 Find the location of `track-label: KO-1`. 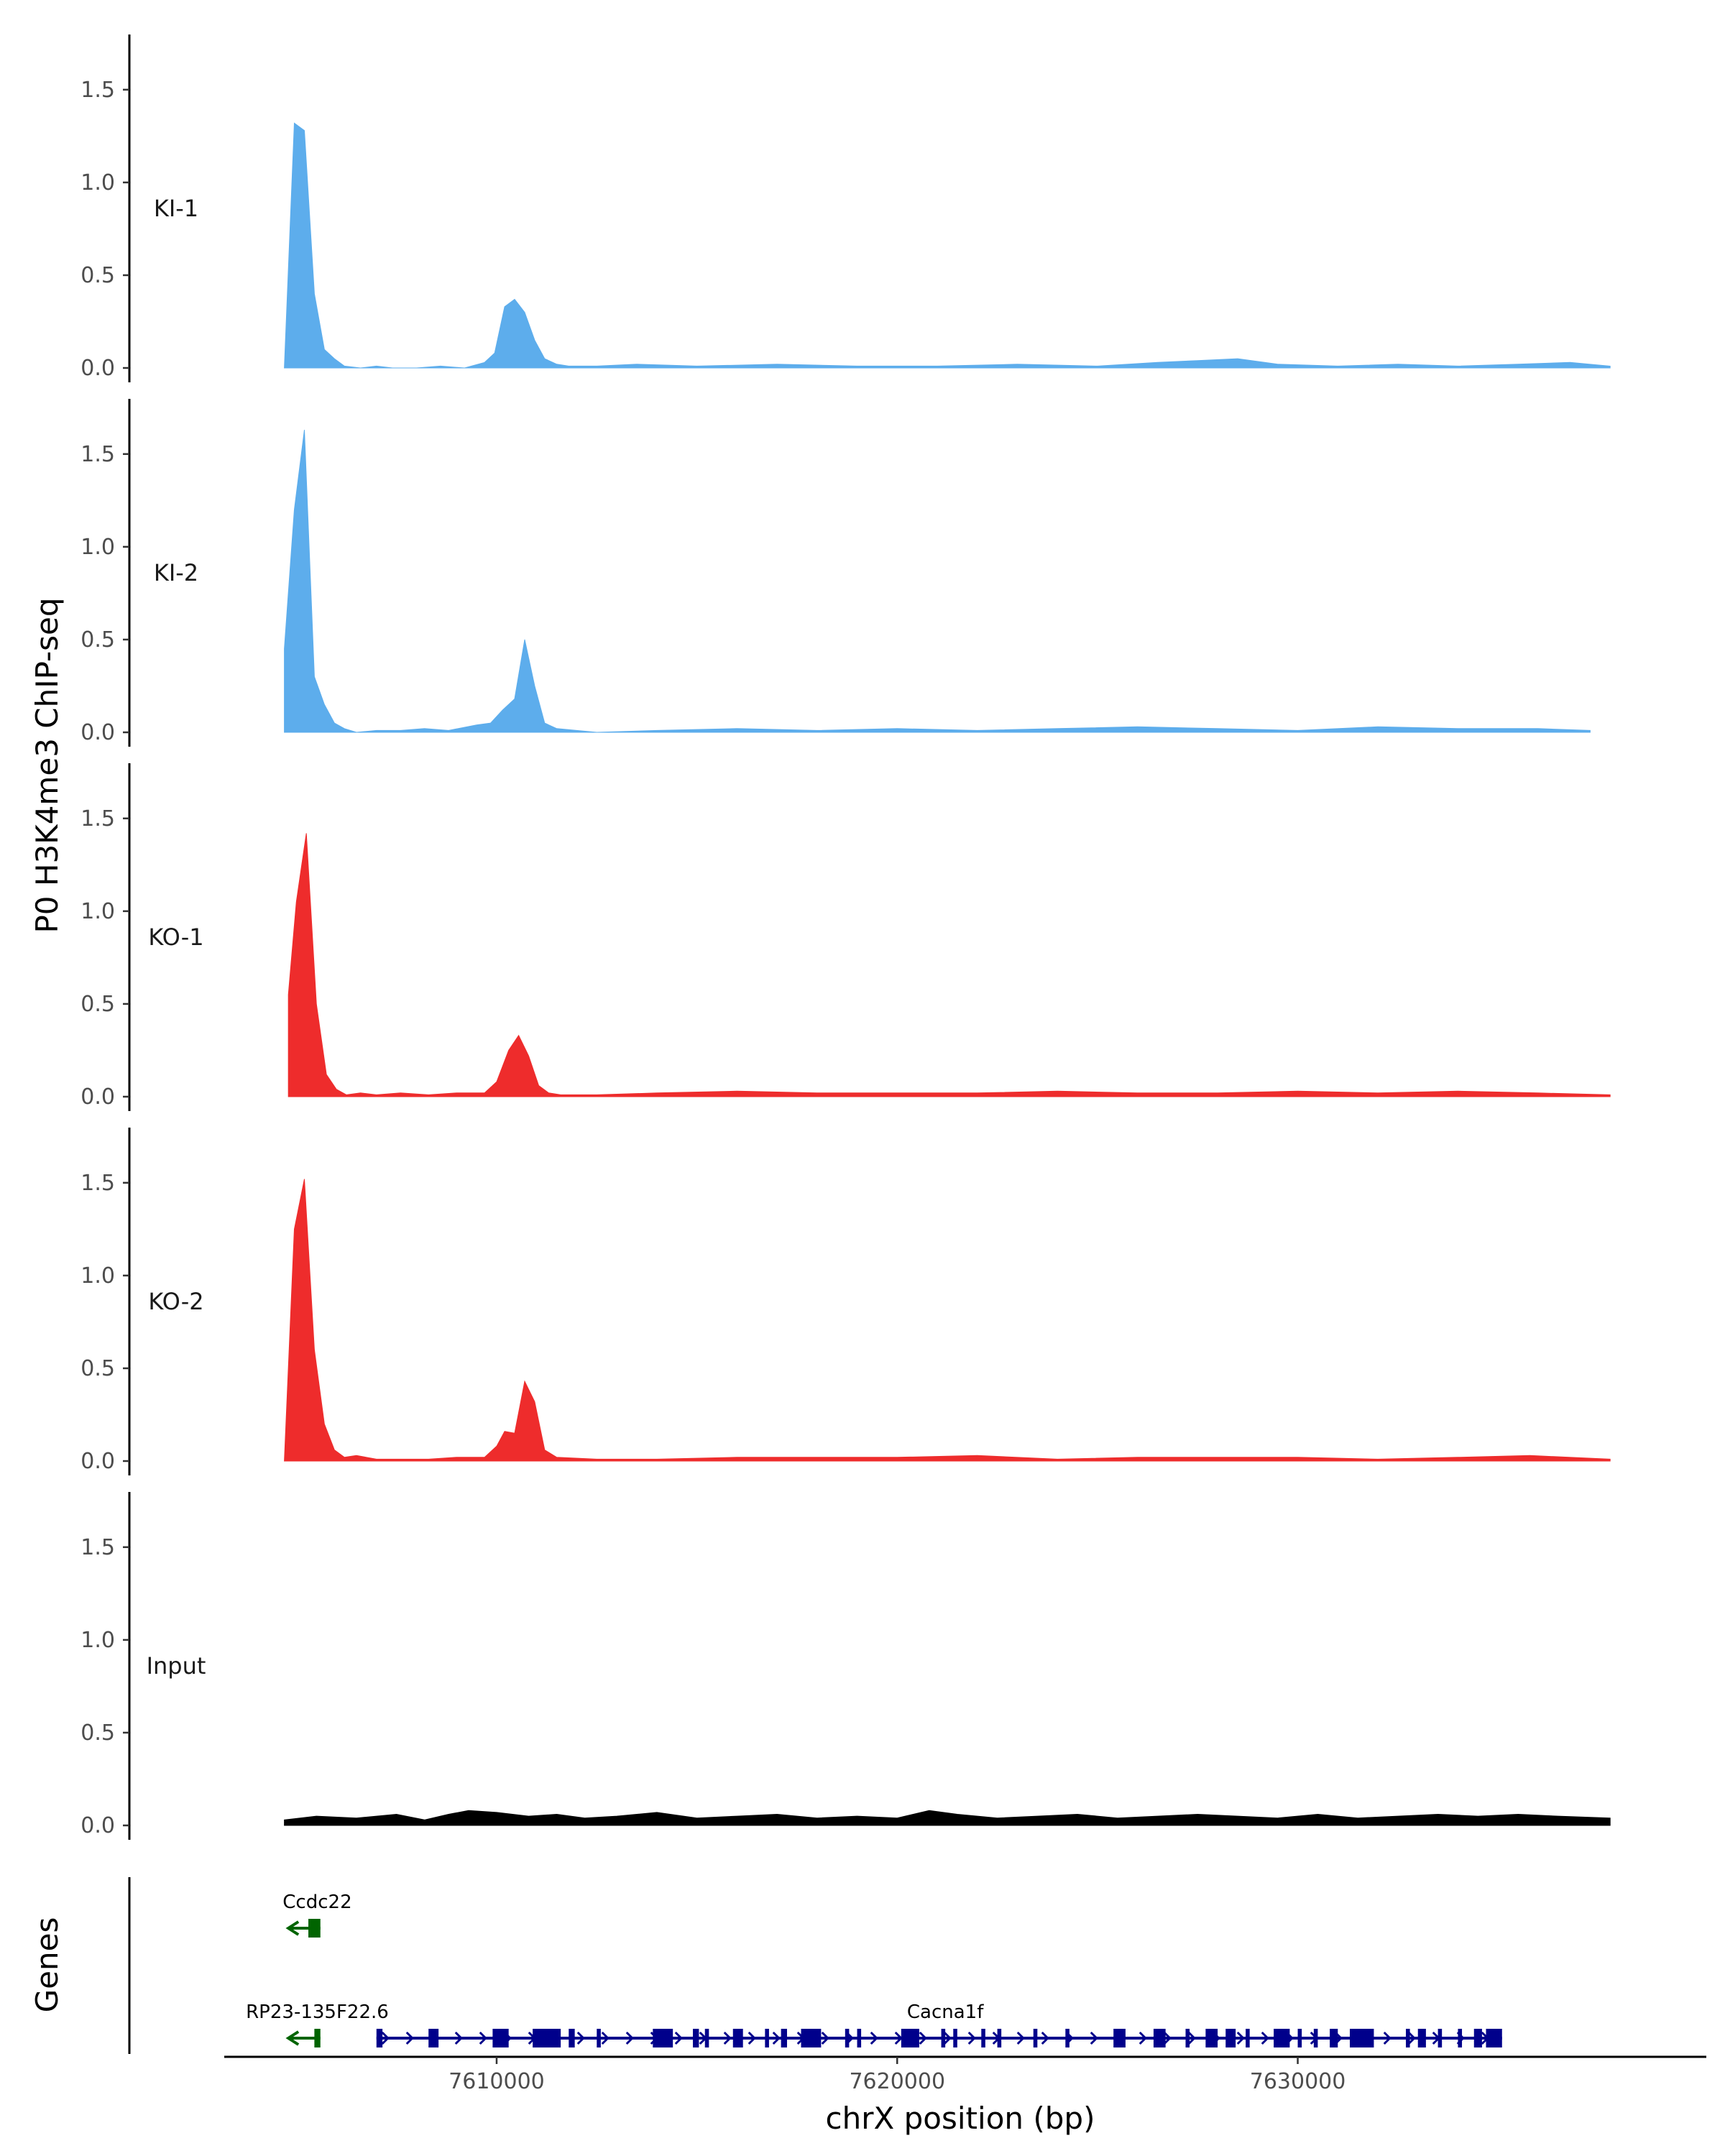

track-label: KO-1 is located at coordinates (175, 937).